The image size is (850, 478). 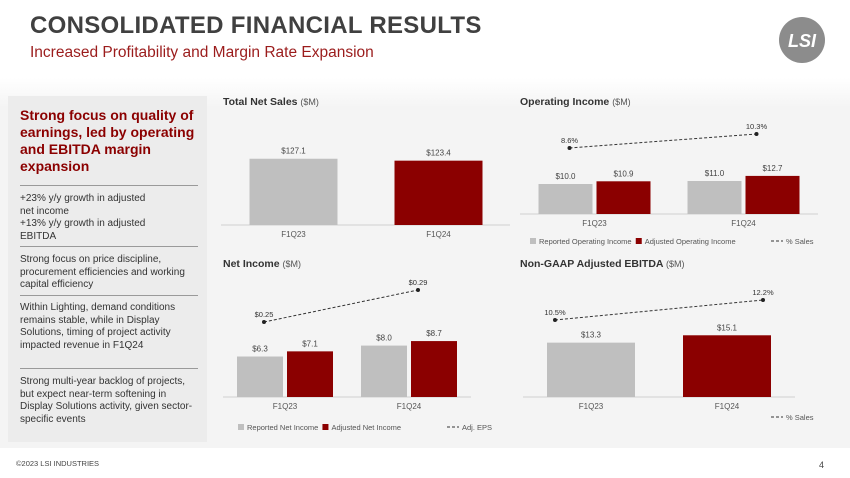 I want to click on ebitda-chart: $13.3 F1Q23 $15.1 F1Q24 10.5% 12.2% % Sales, so click(x=668, y=355).